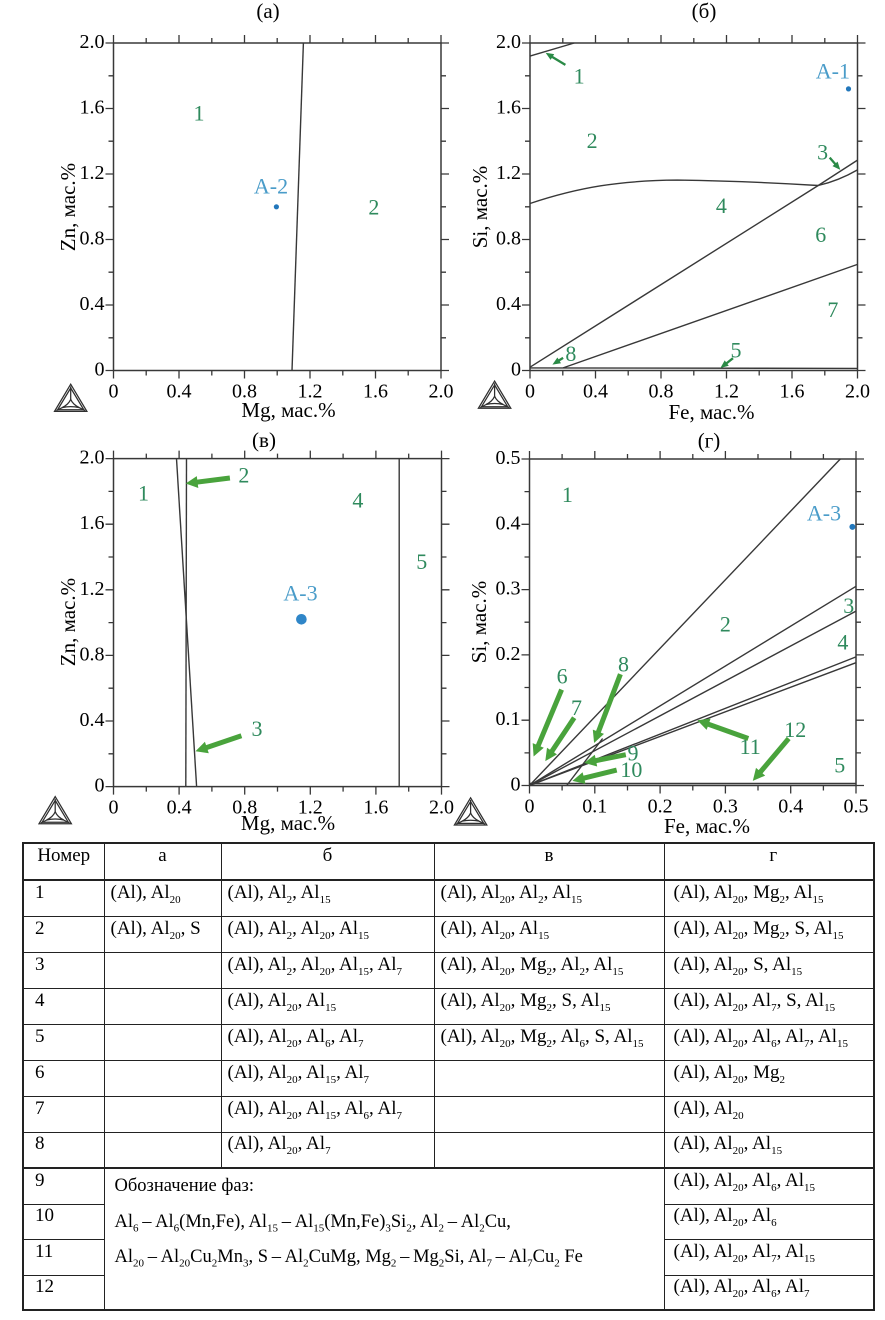  I want to click on svg-text: (б), so click(704, 11).